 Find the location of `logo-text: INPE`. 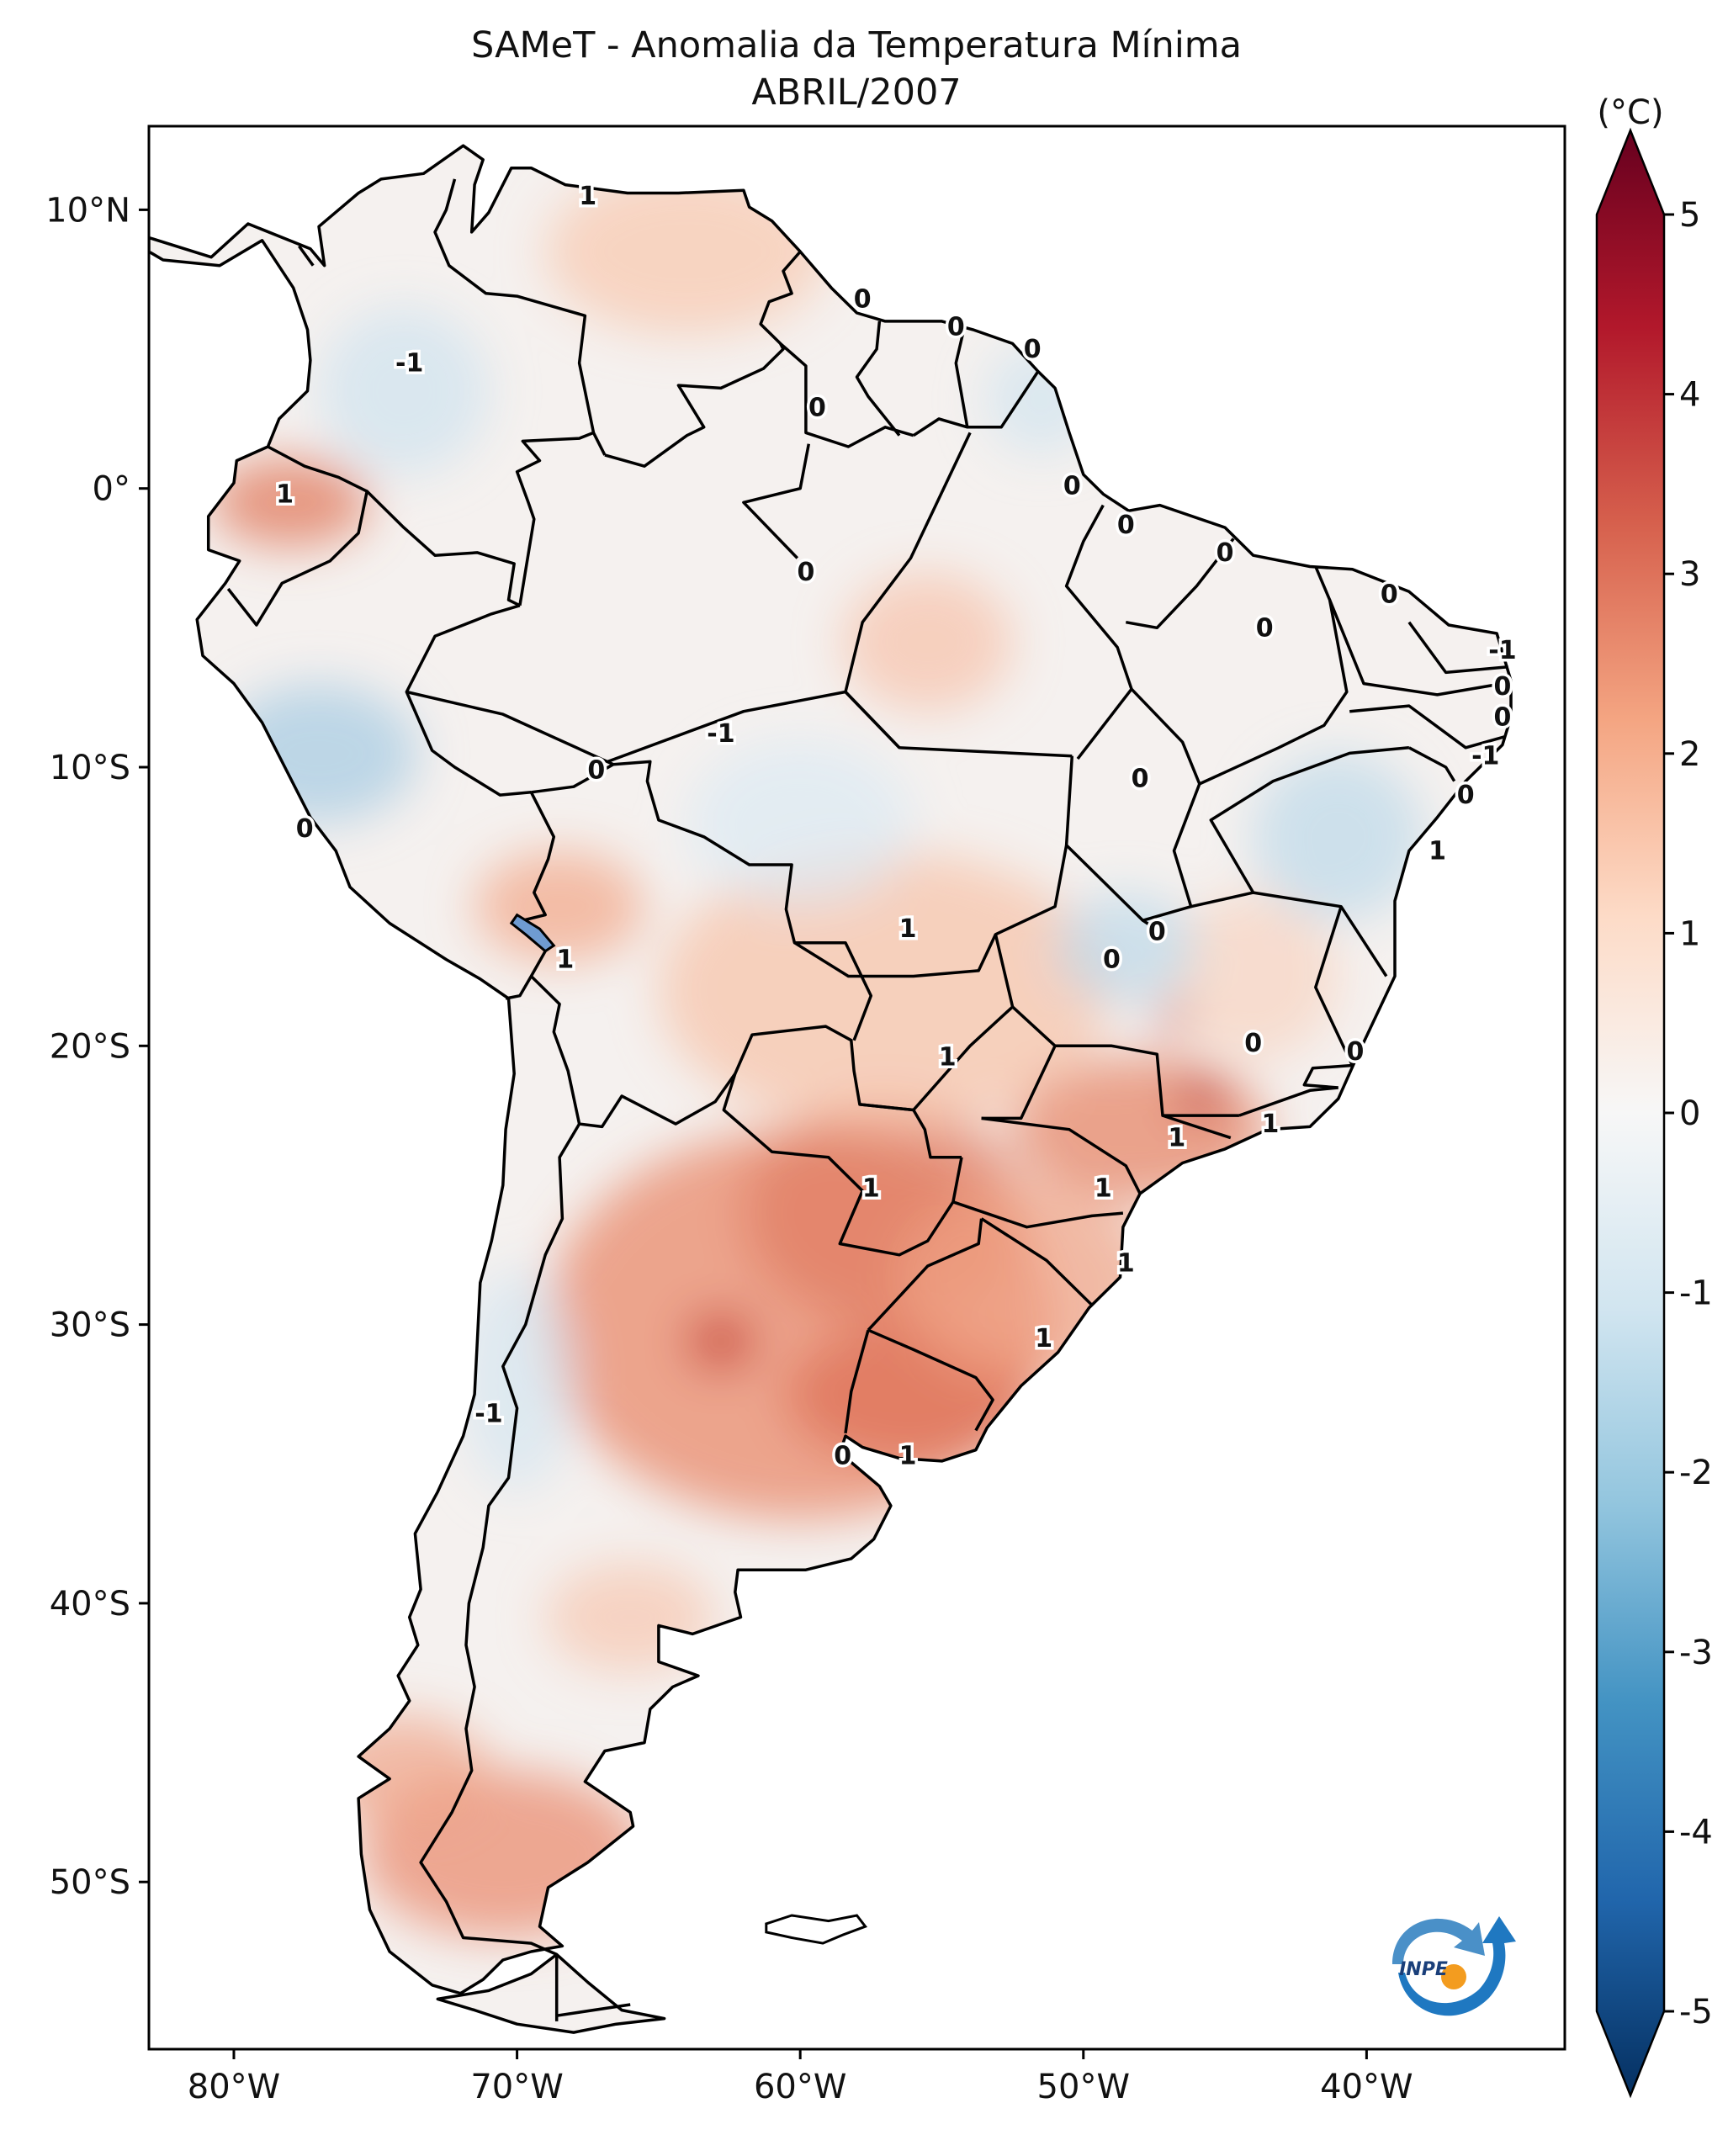

logo-text: INPE is located at coordinates (1424, 1969).